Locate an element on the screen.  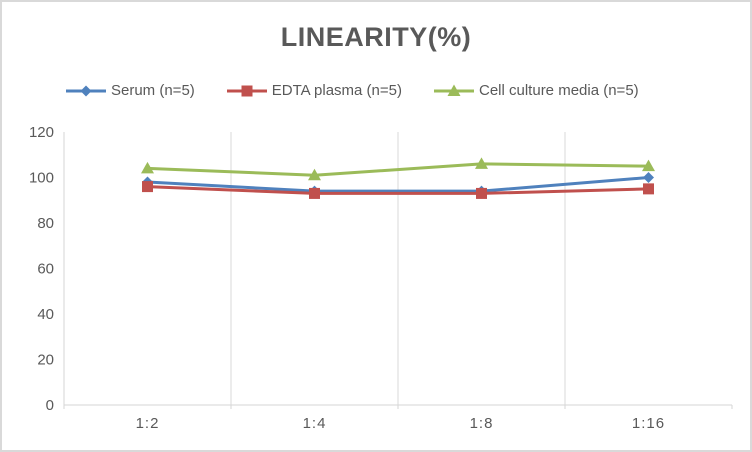
svg-text: 1:2 is located at coordinates (148, 423).